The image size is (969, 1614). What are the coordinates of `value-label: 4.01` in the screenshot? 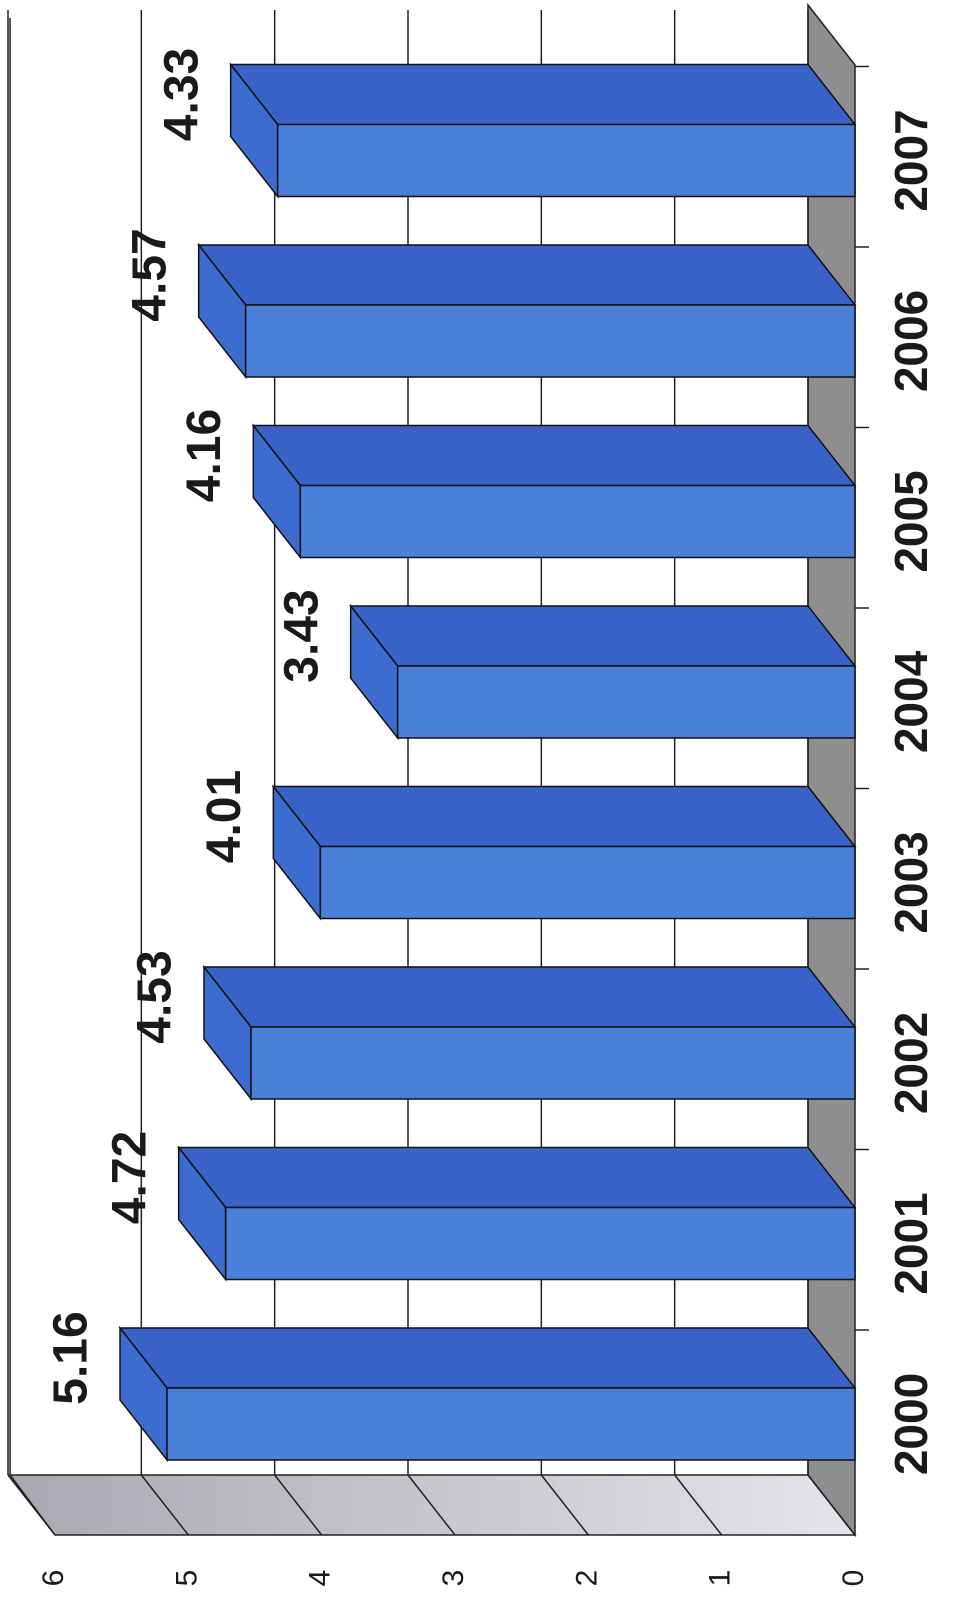 It's located at (224, 816).